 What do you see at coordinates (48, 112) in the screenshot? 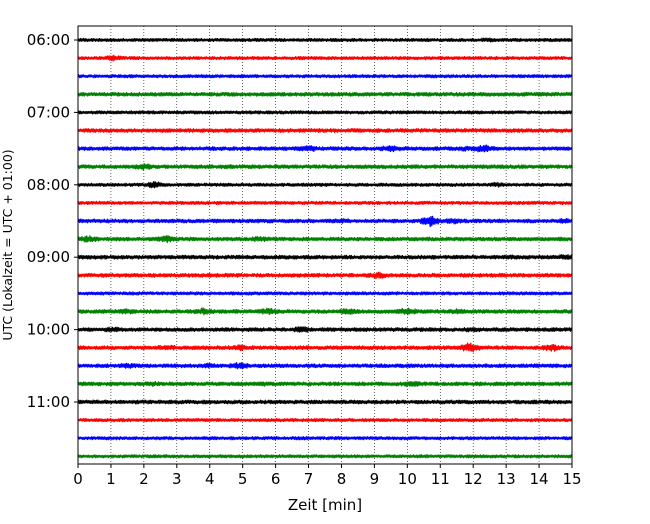
I see `y-tick-label: 07:00` at bounding box center [48, 112].